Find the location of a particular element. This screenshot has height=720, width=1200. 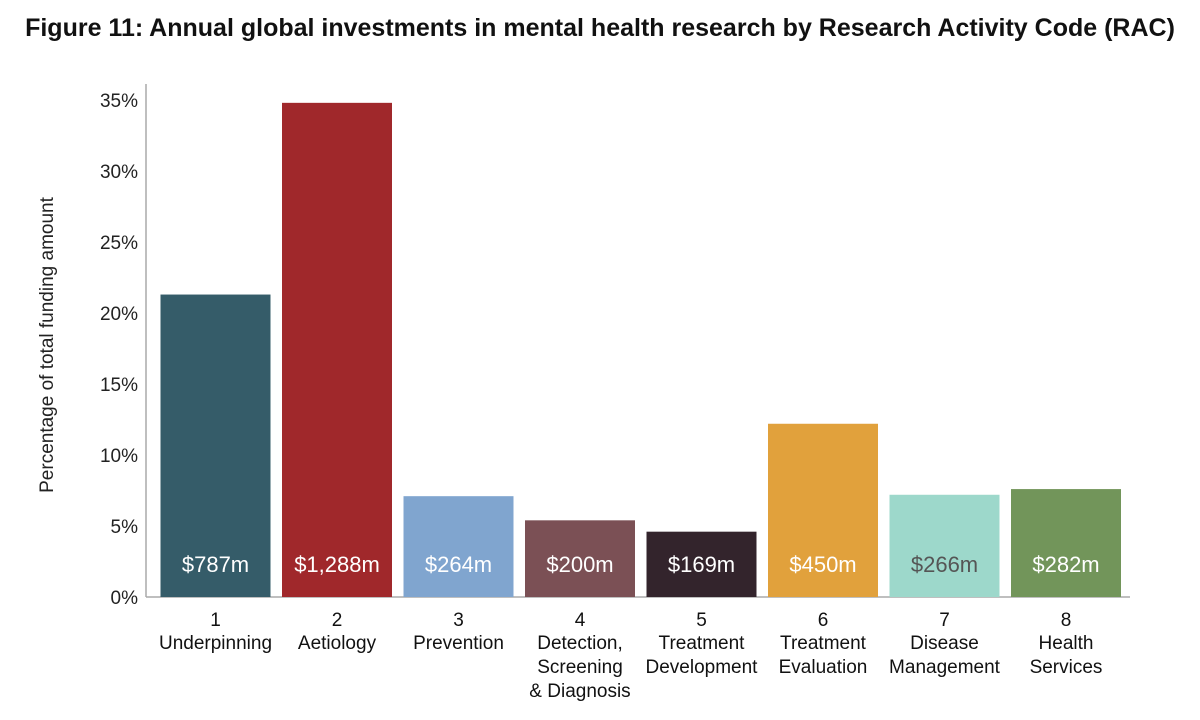

x-tick-code: 6 is located at coordinates (823, 620).